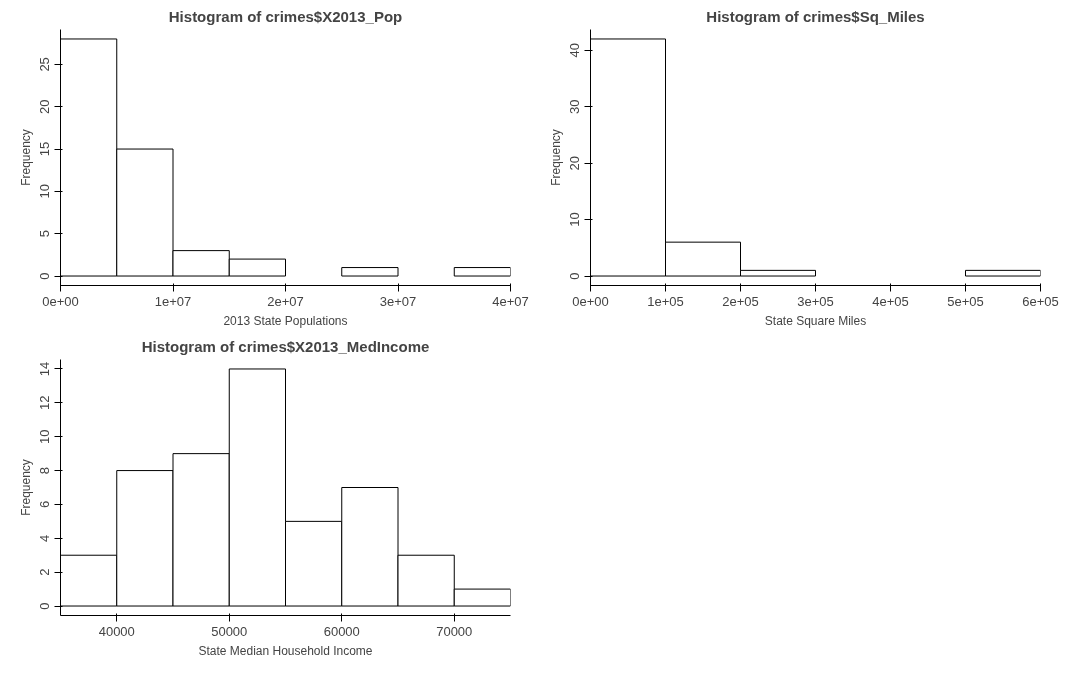 The width and height of the screenshot is (1081, 687). What do you see at coordinates (398, 301) in the screenshot?
I see `x-tick-label: 3e+07` at bounding box center [398, 301].